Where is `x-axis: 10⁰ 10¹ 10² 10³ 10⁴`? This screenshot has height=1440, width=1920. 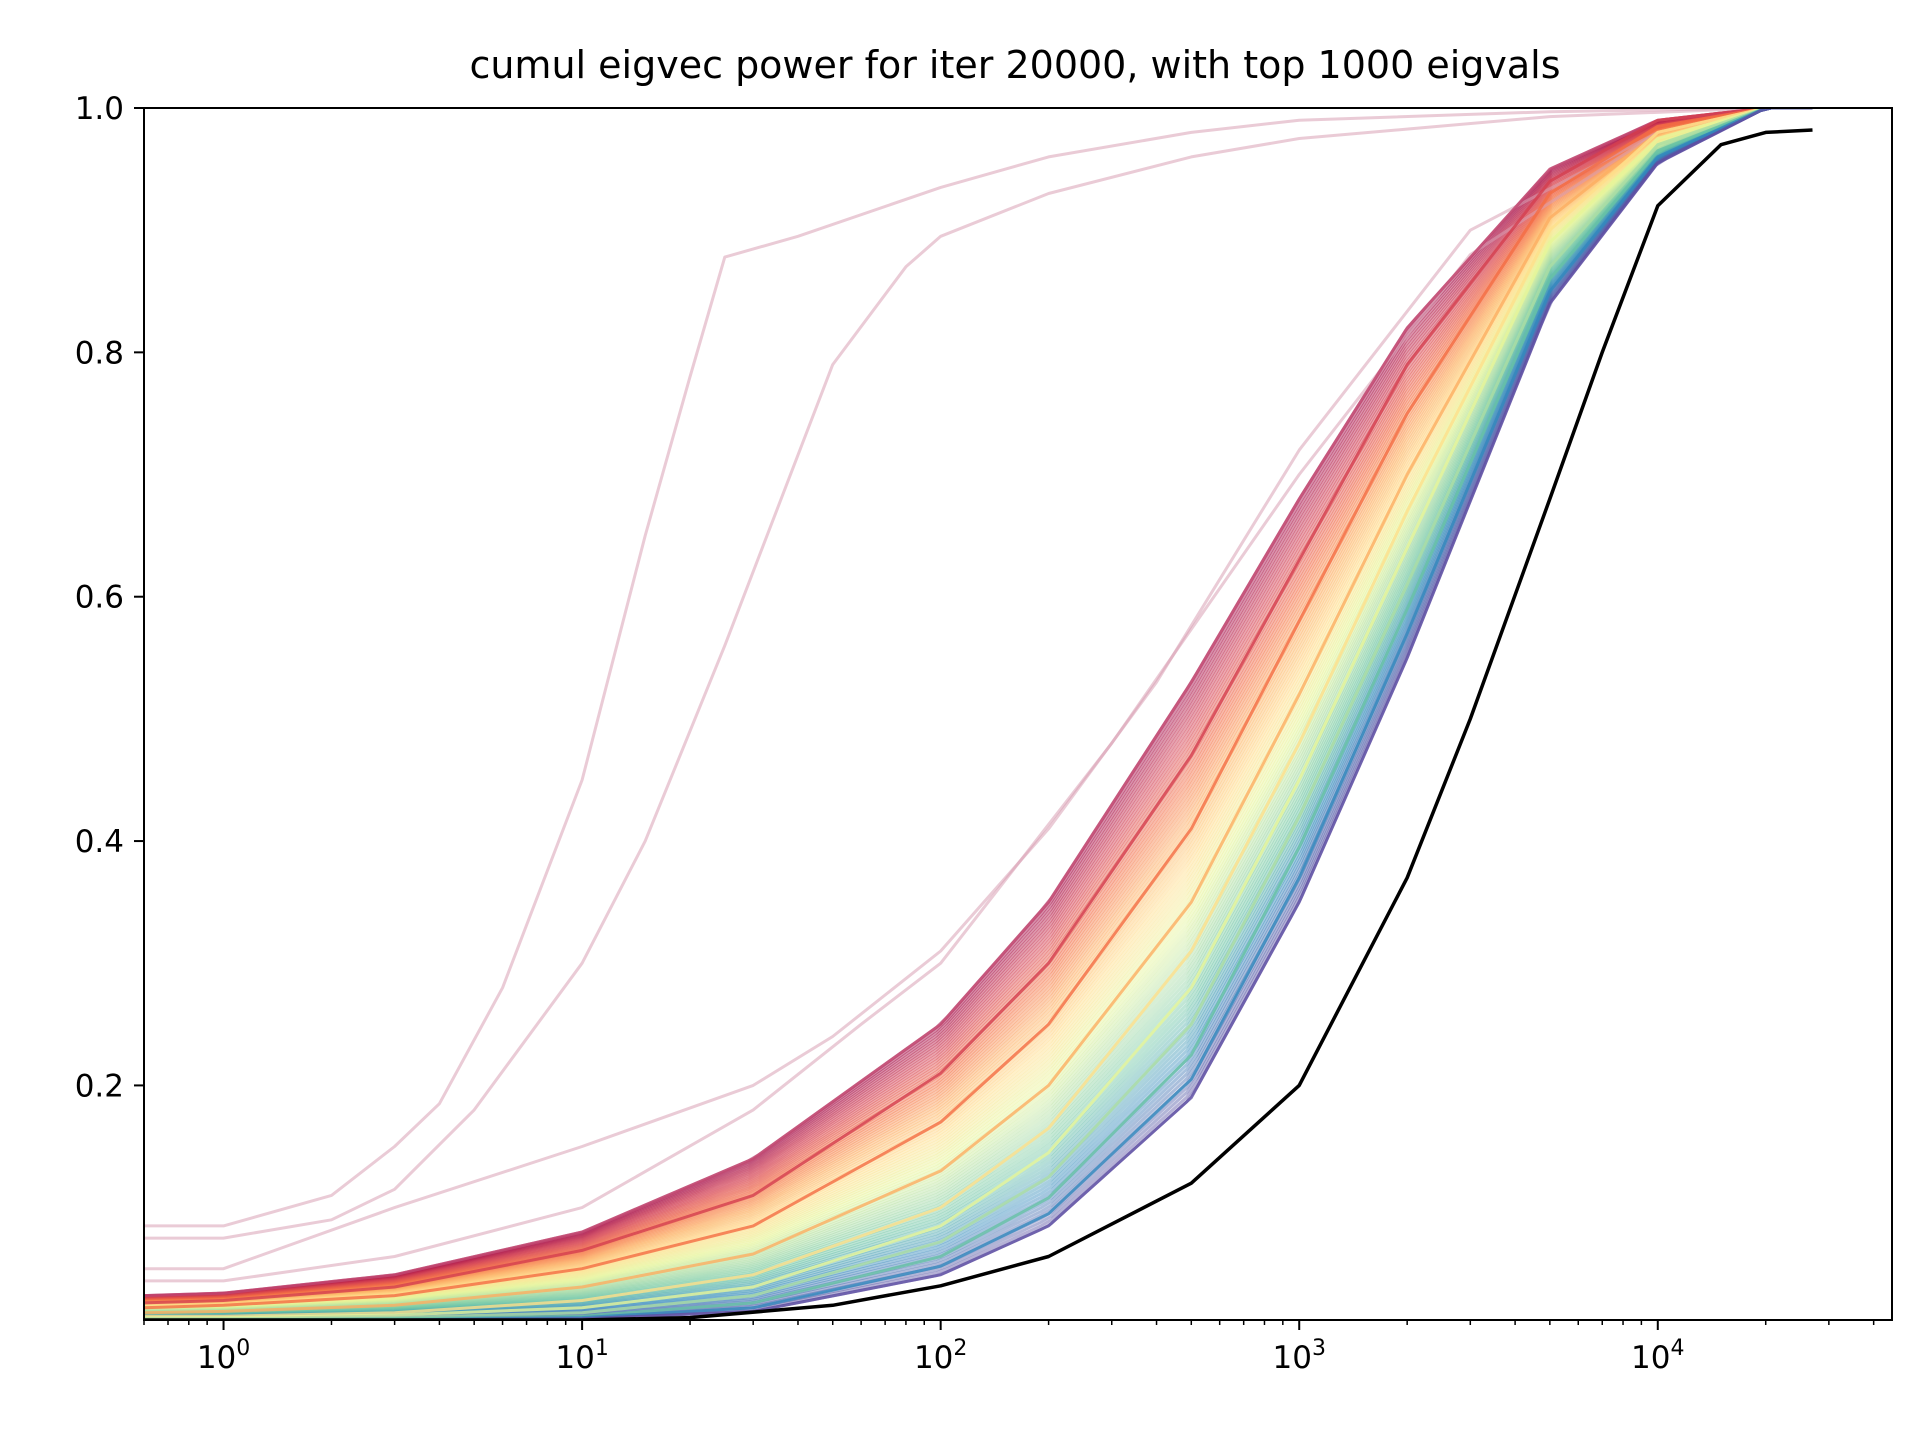 x-axis: 10⁰ 10¹ 10² 10³ 10⁴ is located at coordinates (1009, 1348).